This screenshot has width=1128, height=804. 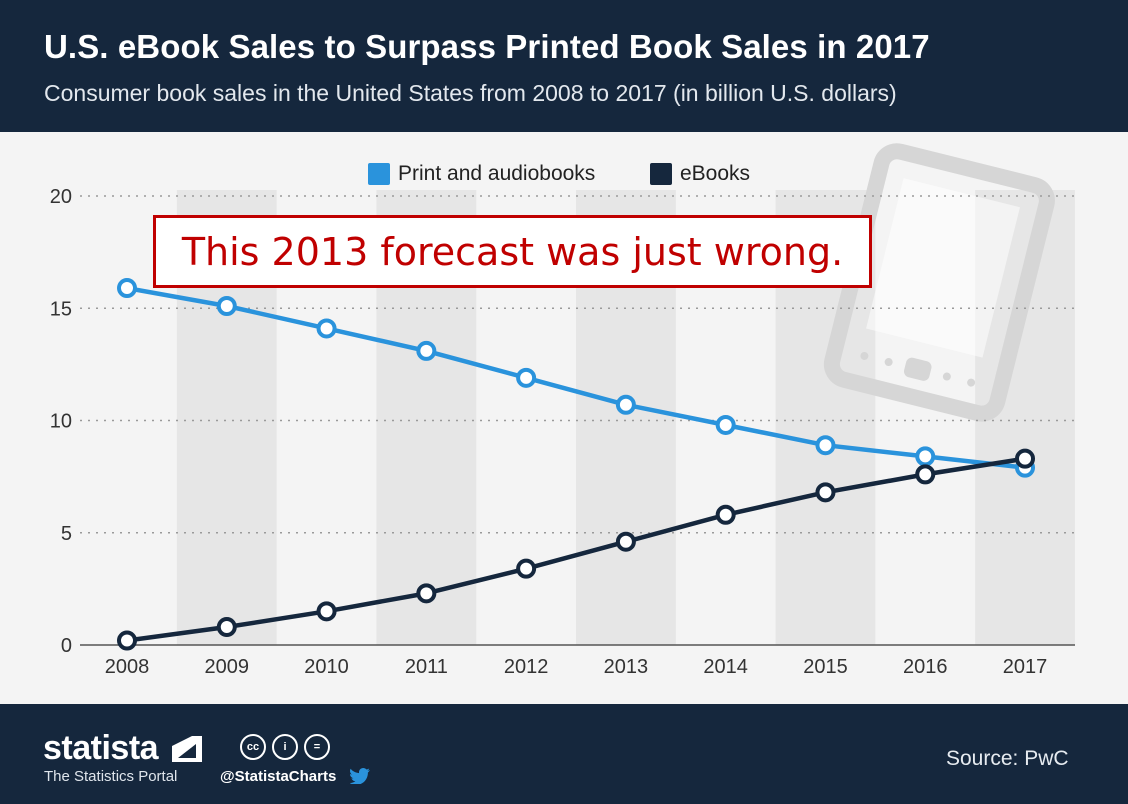 I want to click on x-tick-label: 2013, so click(x=626, y=667).